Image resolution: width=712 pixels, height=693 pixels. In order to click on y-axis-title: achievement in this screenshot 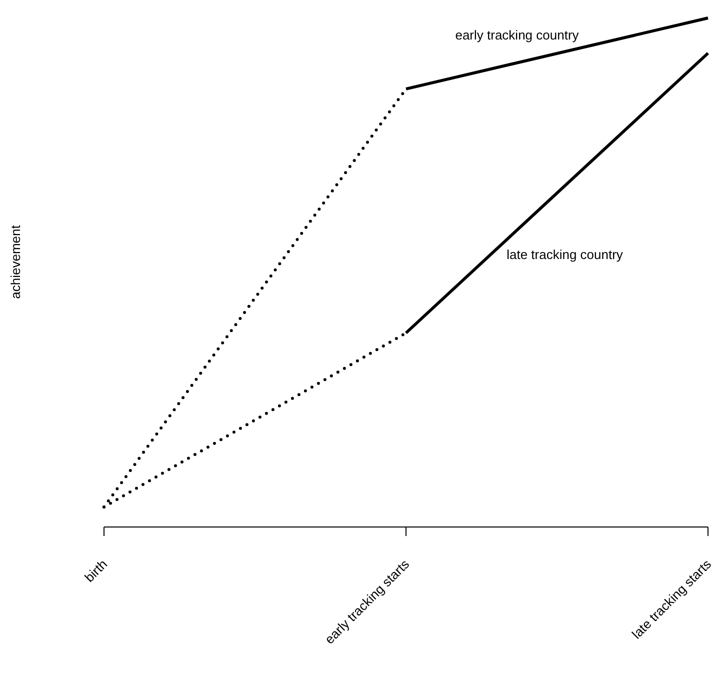, I will do `click(15, 261)`.